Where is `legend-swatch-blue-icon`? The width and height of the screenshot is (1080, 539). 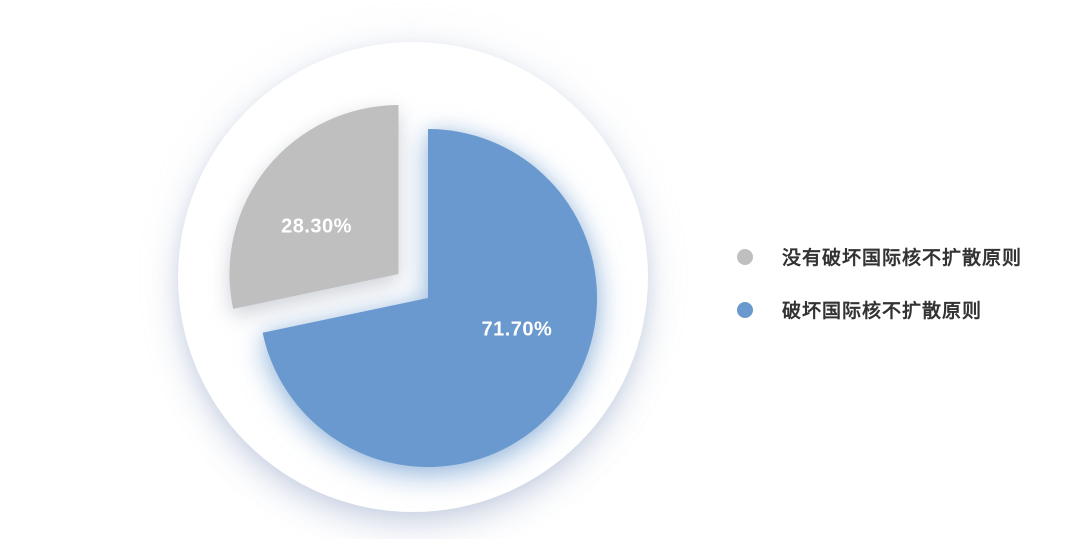
legend-swatch-blue-icon is located at coordinates (745, 309).